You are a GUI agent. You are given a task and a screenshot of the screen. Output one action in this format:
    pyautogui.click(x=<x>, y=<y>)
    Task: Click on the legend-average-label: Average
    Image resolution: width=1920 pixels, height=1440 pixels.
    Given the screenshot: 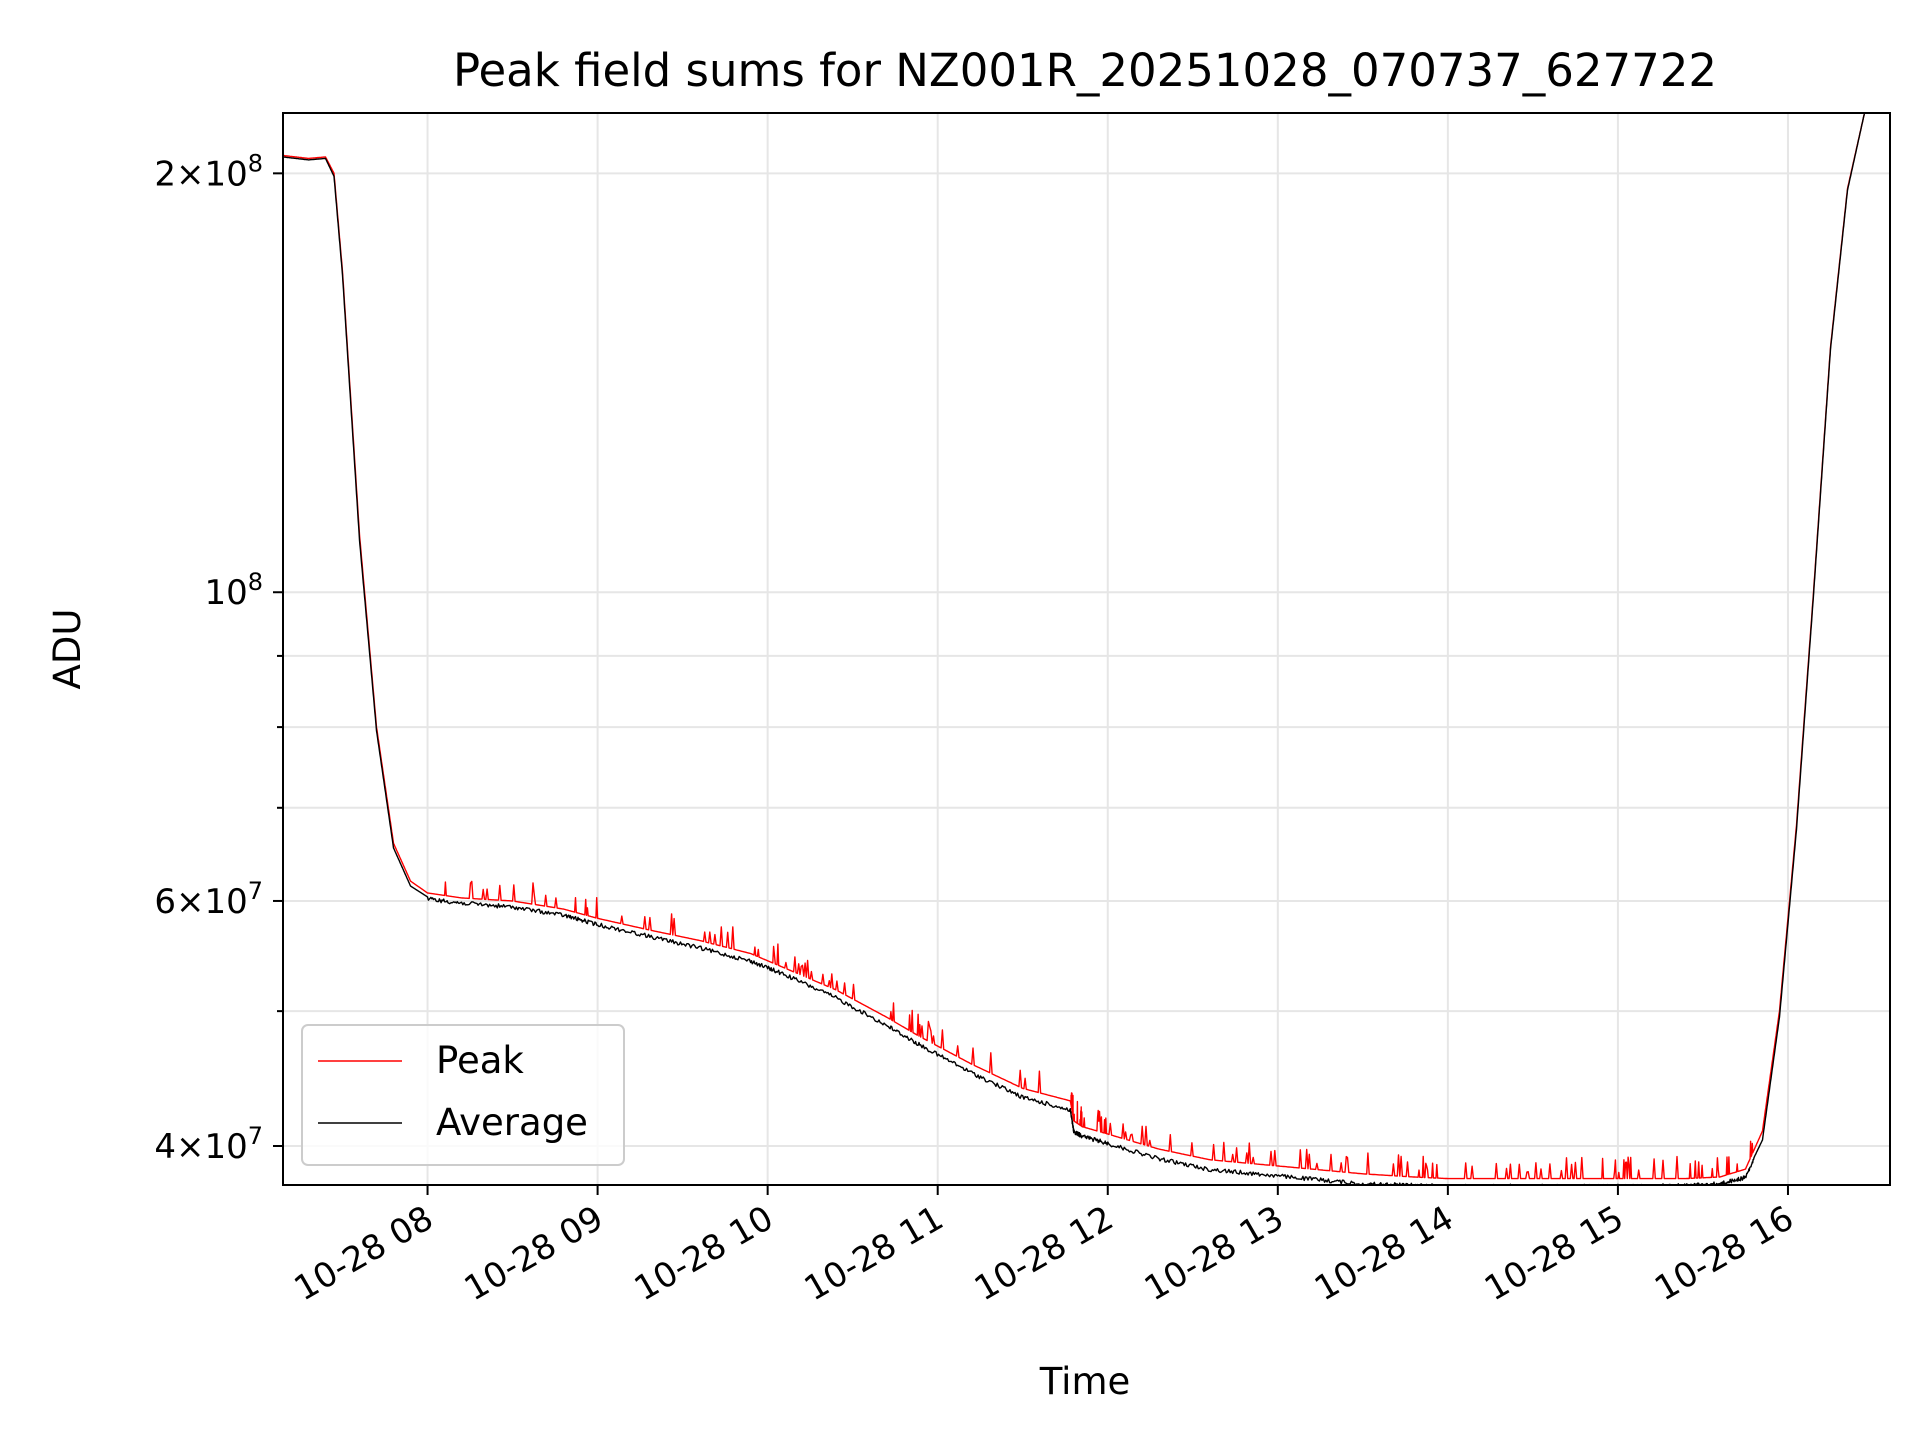 What is the action you would take?
    pyautogui.click(x=512, y=1122)
    